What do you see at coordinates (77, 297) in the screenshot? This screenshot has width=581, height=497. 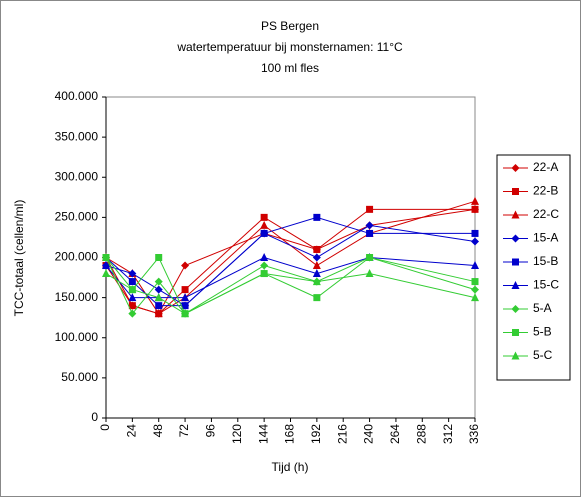 I see `y-tick-label: 150.000` at bounding box center [77, 297].